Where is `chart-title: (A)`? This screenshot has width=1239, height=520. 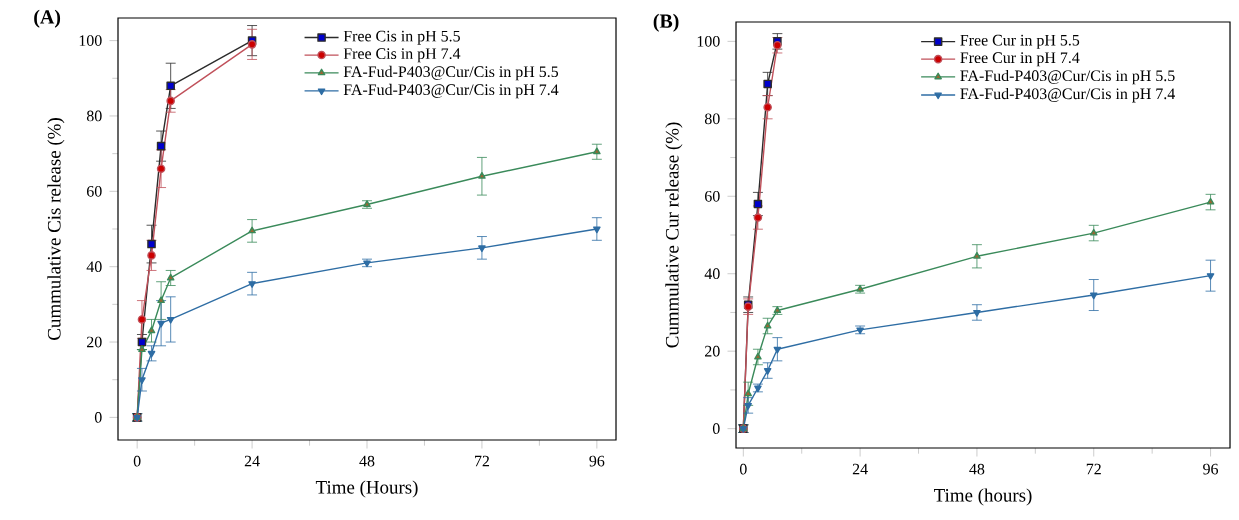 chart-title: (A) is located at coordinates (47, 18).